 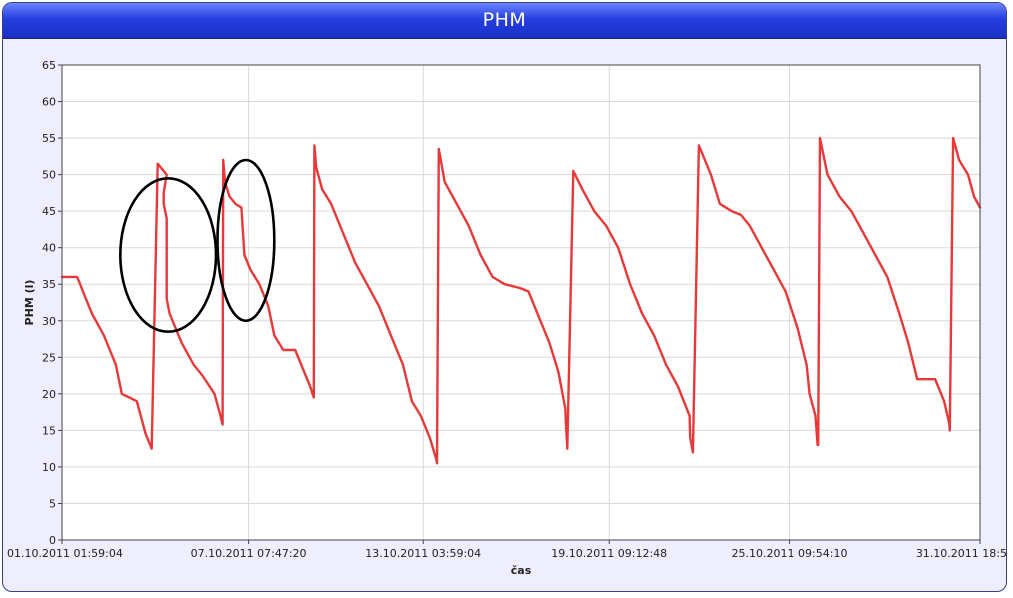 I want to click on x-tick-label: 31.10.2011 18:5, so click(x=961, y=553).